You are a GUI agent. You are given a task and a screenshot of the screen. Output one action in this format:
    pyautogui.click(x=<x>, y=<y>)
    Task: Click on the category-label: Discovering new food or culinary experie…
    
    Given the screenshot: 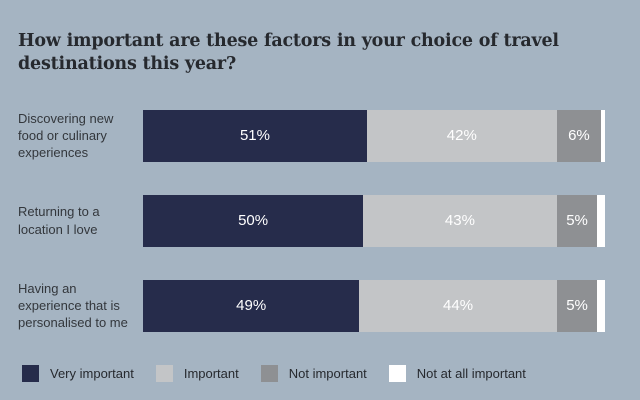 What is the action you would take?
    pyautogui.click(x=66, y=135)
    